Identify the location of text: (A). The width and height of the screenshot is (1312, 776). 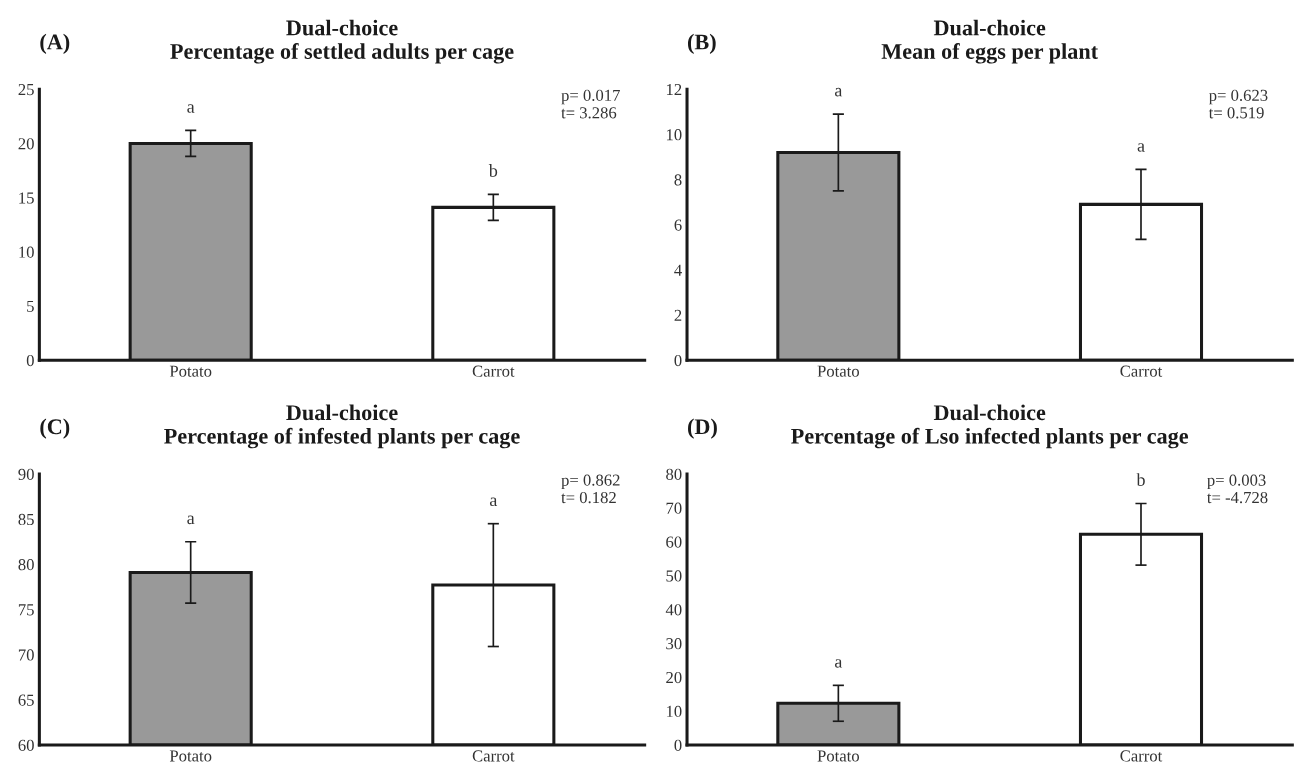
(55, 44).